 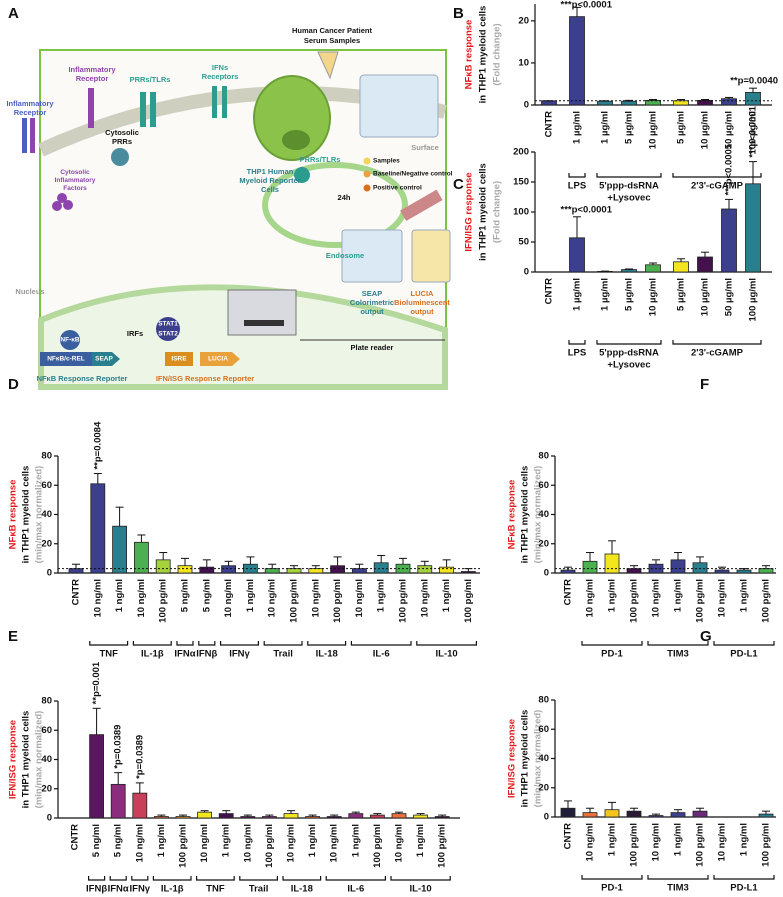 What do you see at coordinates (681, 294) in the screenshot?
I see `x-tick-label: 5 µg/ml` at bounding box center [681, 294].